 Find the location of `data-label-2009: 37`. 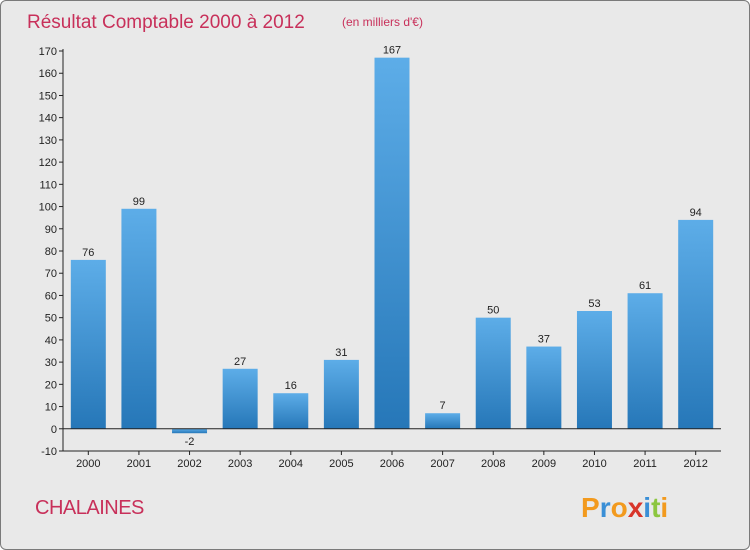

data-label-2009: 37 is located at coordinates (544, 340).